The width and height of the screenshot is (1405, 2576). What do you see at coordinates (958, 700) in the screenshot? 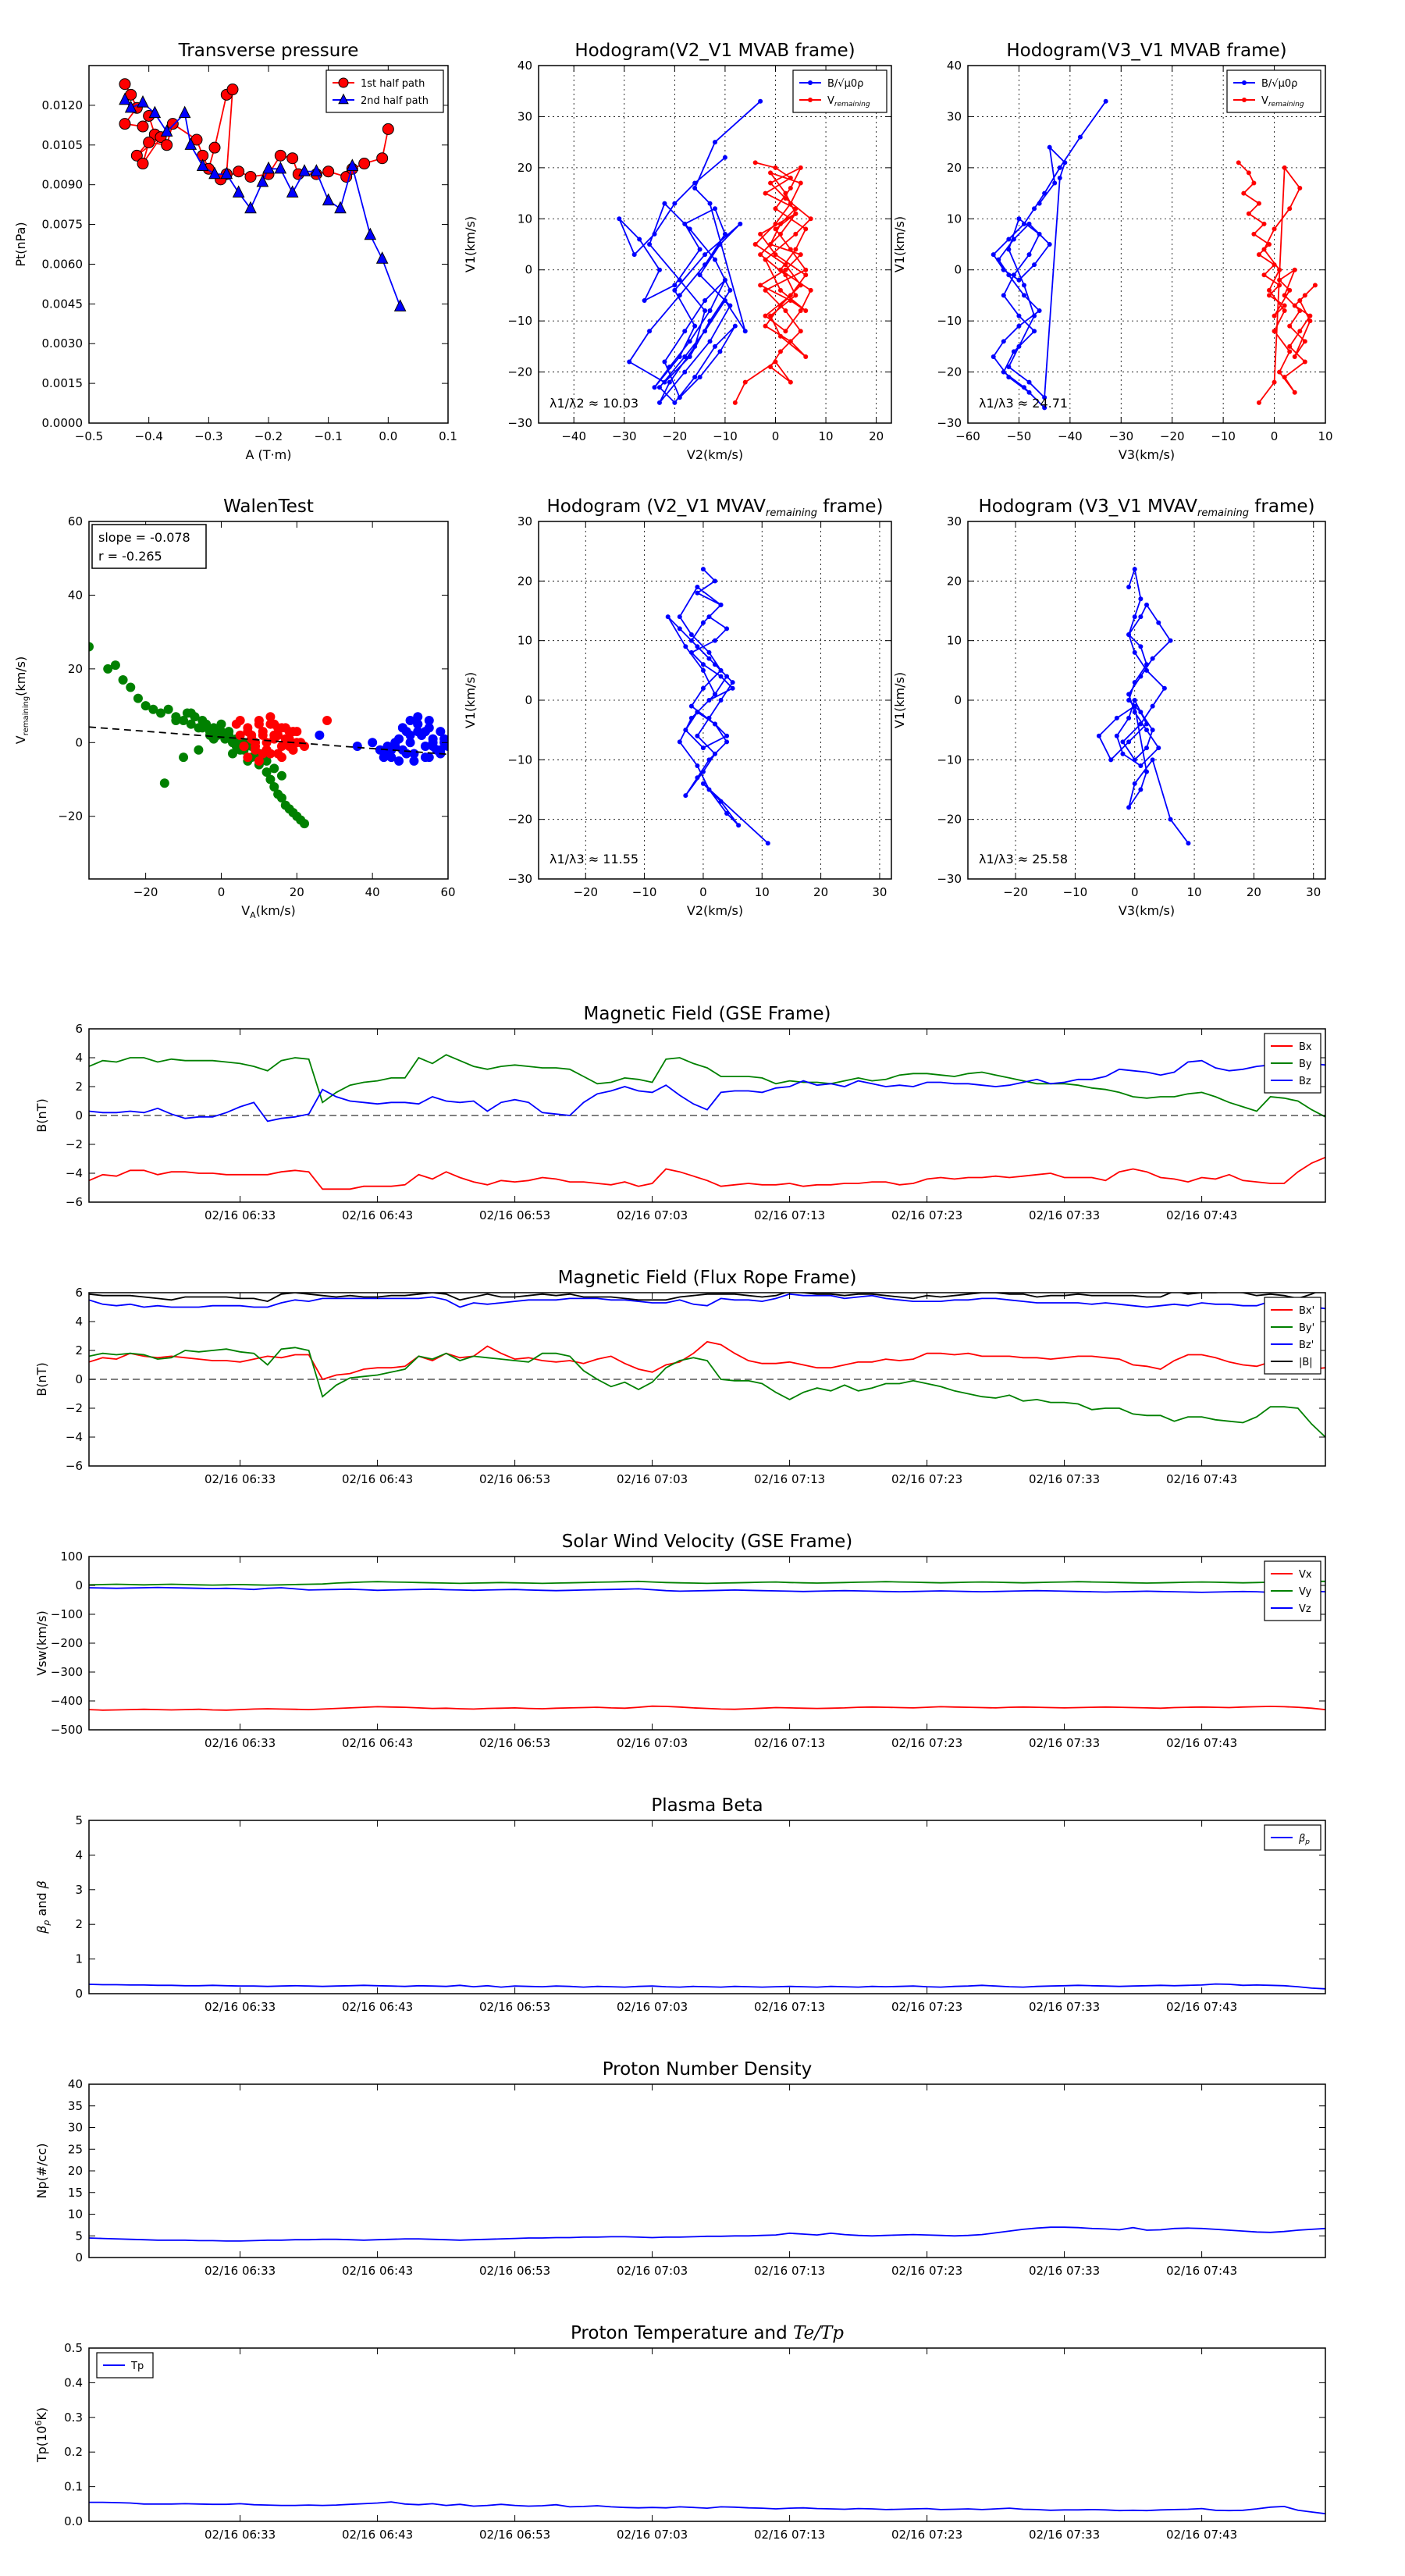
I see `y-tick-label: 0` at bounding box center [958, 700].